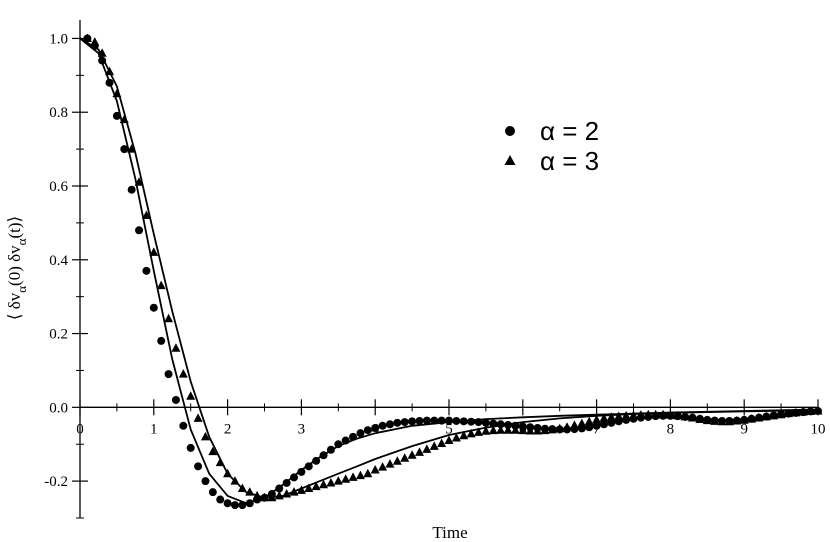 The image size is (830, 542). I want to click on y-axis-label: ⟨ δvα(0) δvα(t)⟩, so click(17, 268).